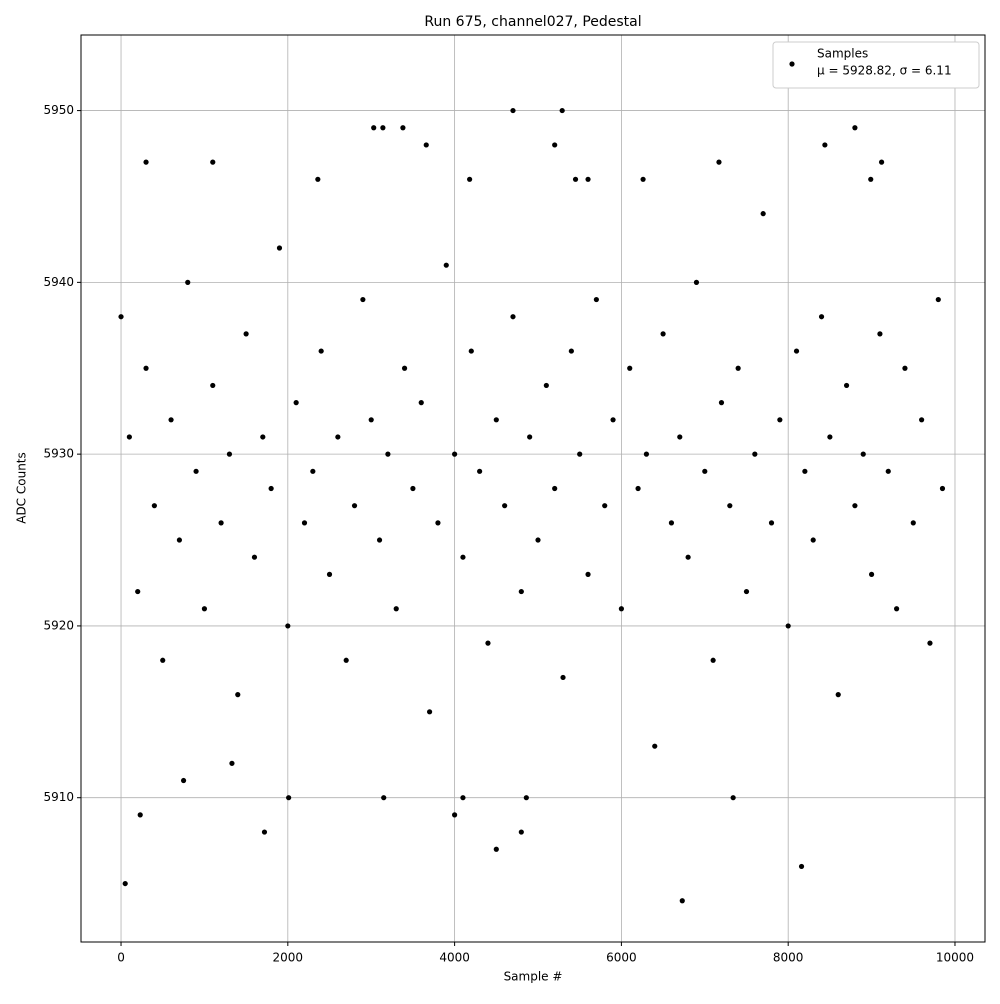  Describe the element at coordinates (121, 958) in the screenshot. I see `x-tick-label: 0` at that location.